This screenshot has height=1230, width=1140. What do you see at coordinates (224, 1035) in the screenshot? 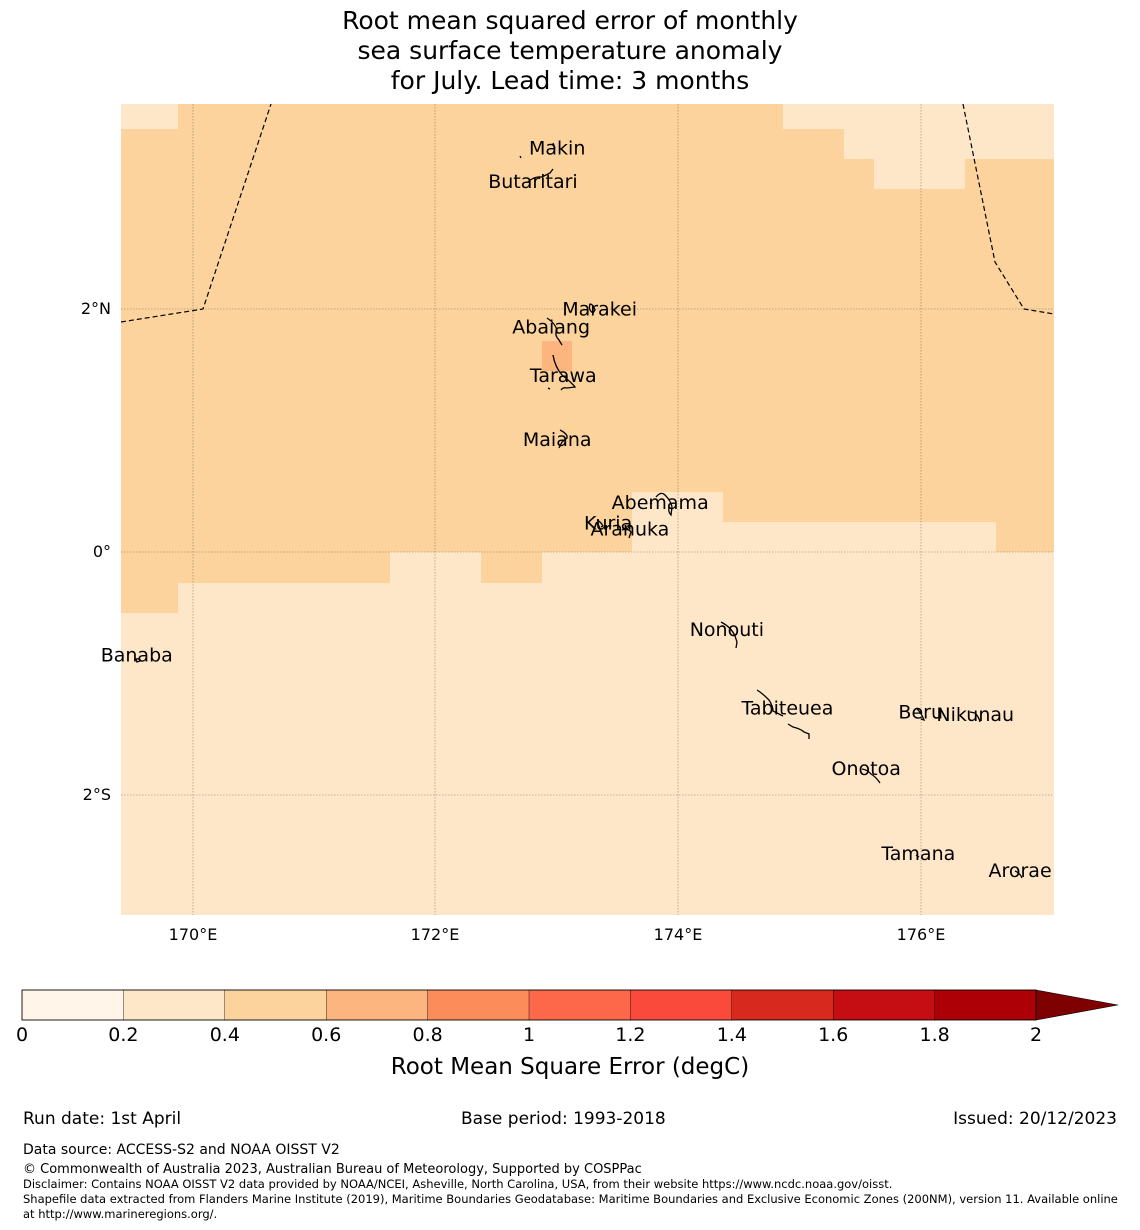
I see `colorbar-tick-2: 0.4` at bounding box center [224, 1035].